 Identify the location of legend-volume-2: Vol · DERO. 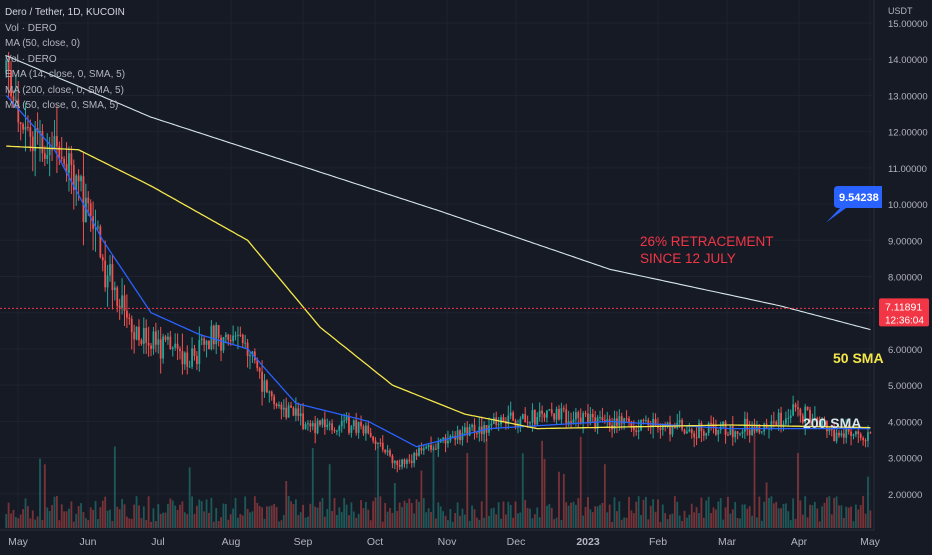
(31, 59).